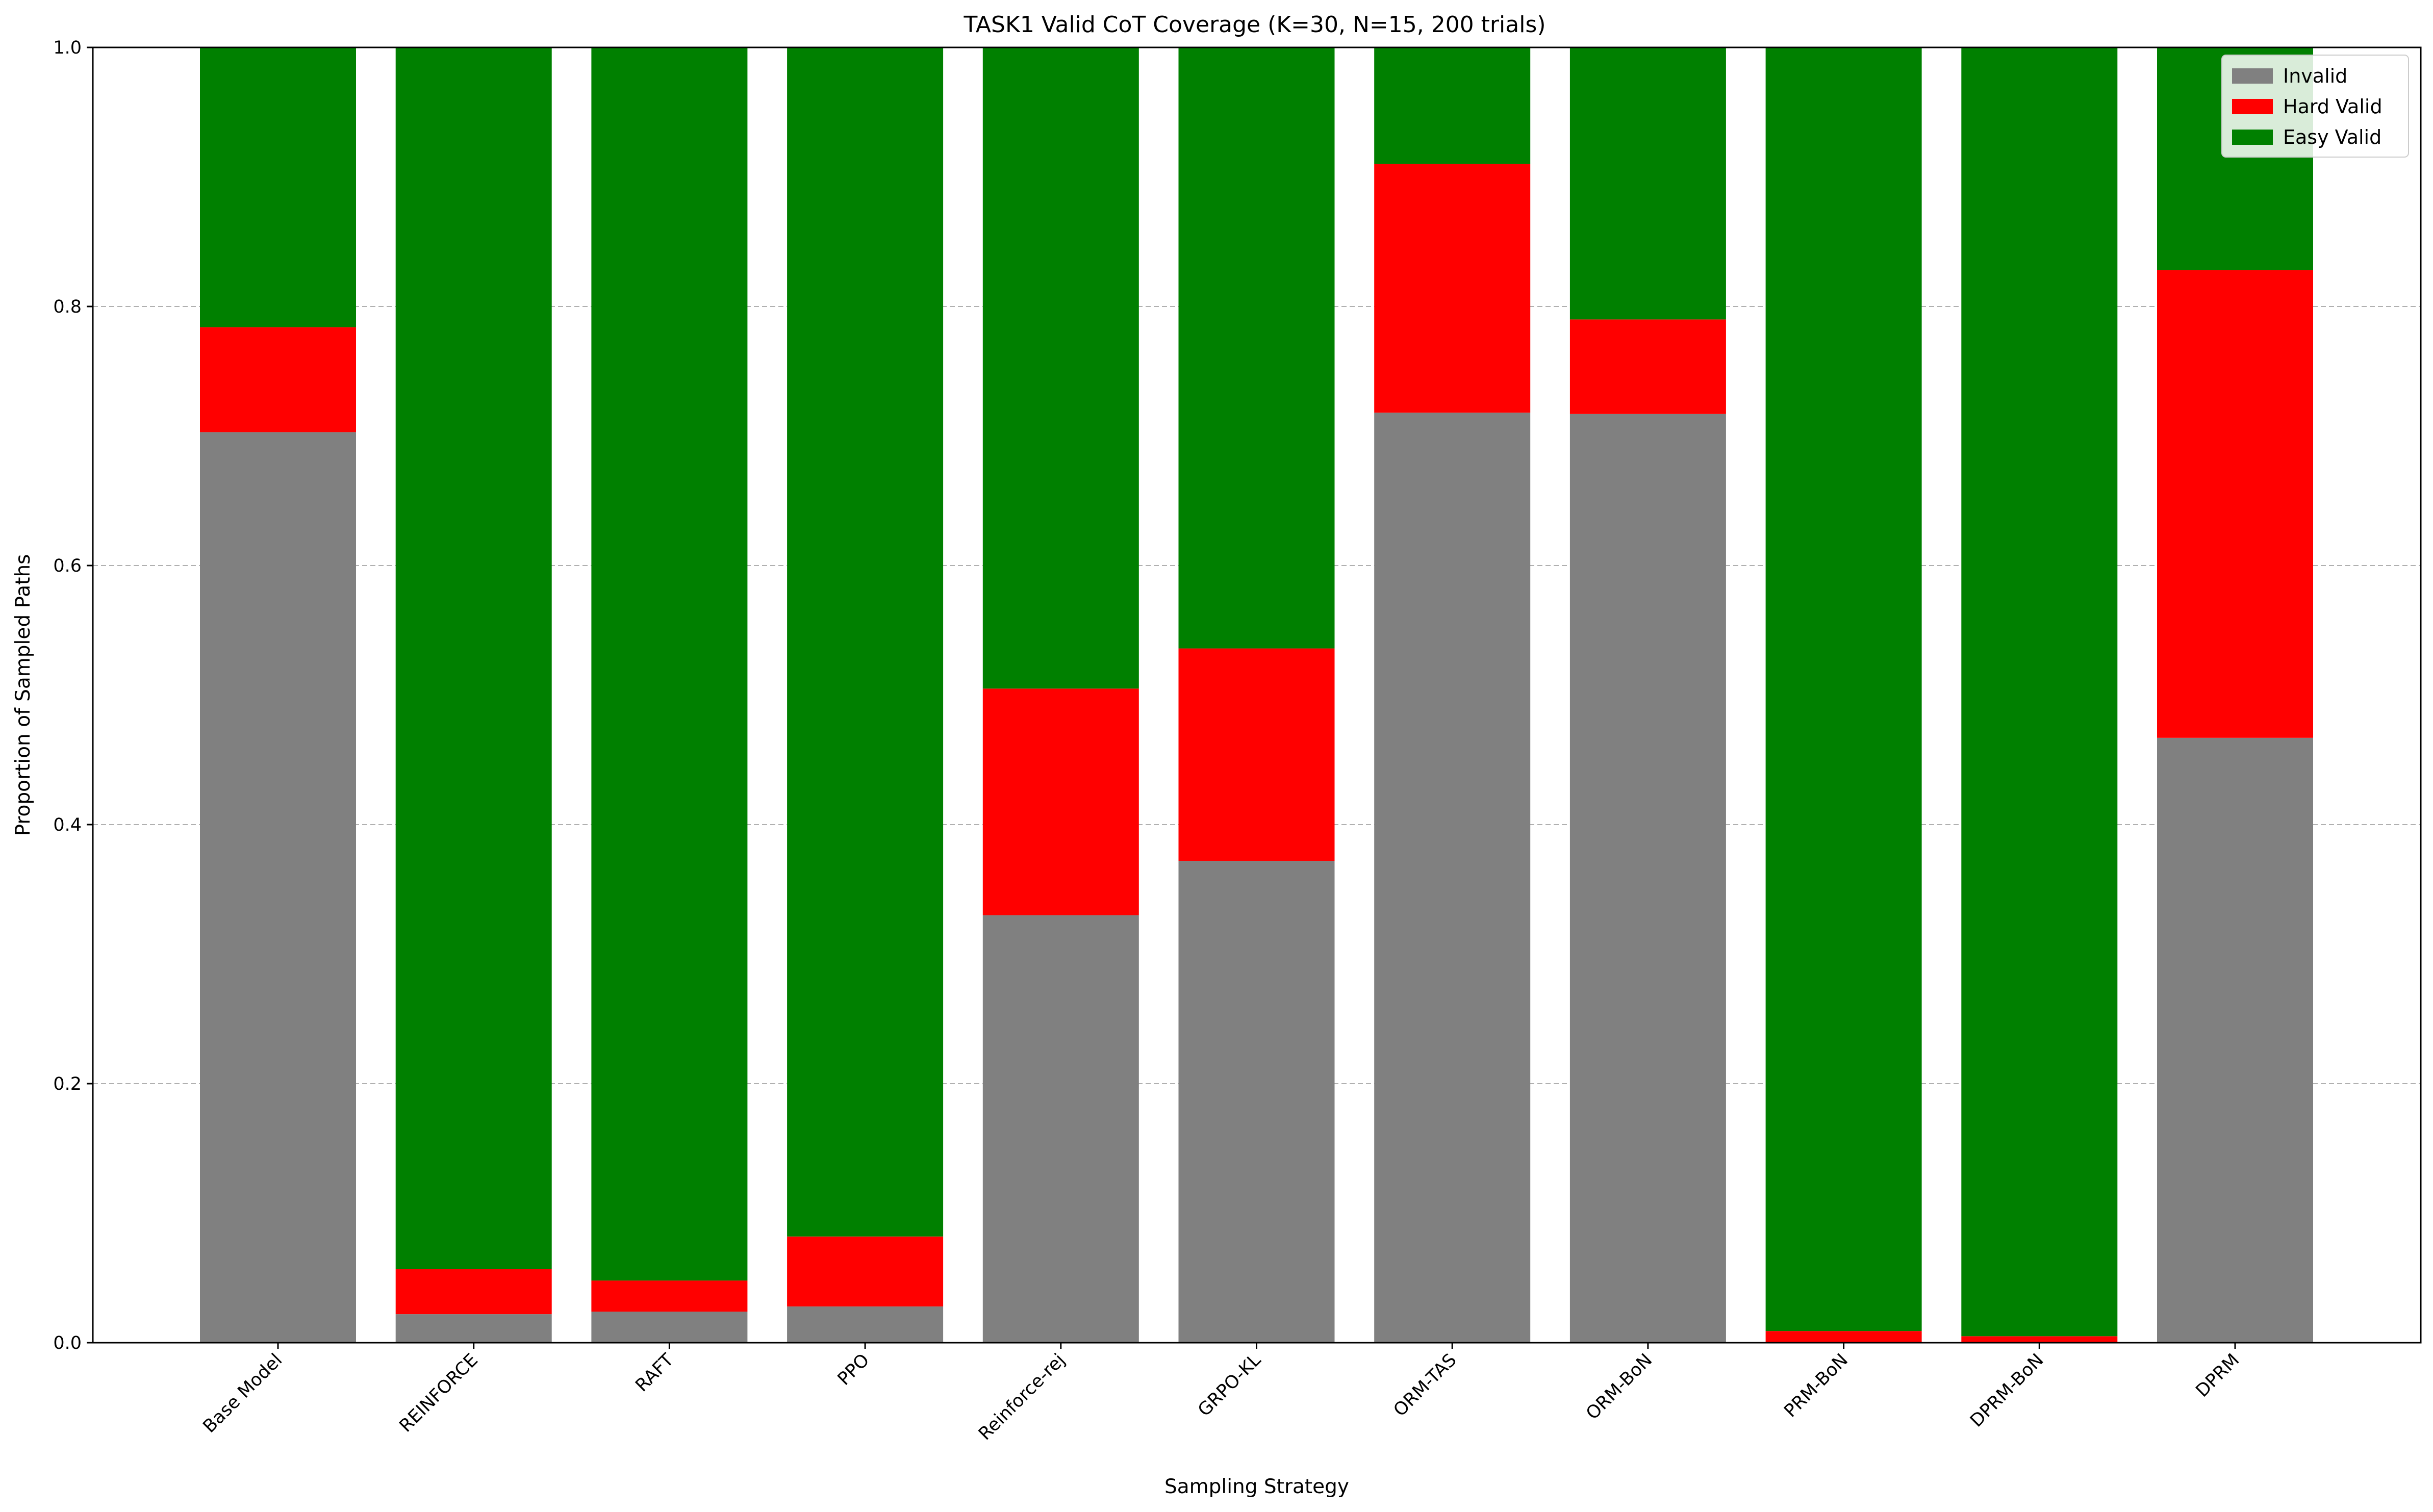  I want to click on bar-dprm-invalid, so click(2235, 1040).